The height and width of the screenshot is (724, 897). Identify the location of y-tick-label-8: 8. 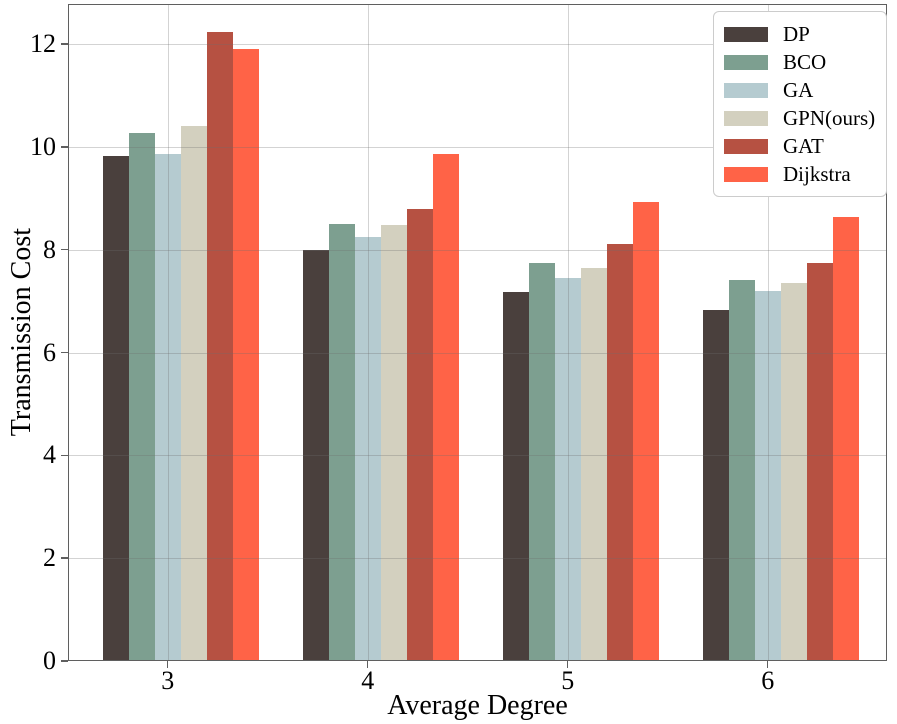
(49, 249).